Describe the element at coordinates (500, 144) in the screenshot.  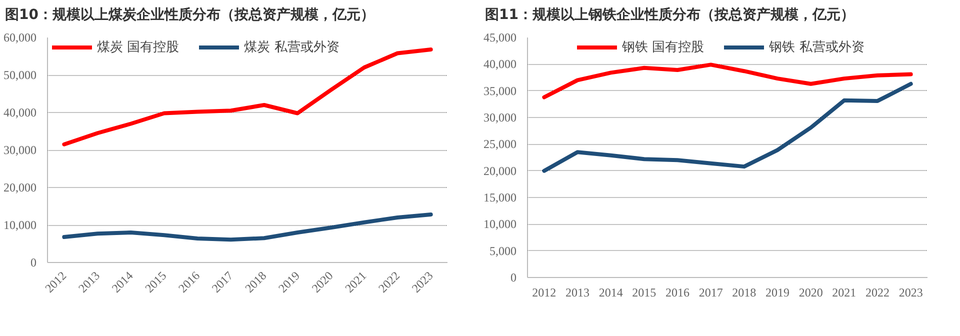
I see `y-tick-label: 25,000` at that location.